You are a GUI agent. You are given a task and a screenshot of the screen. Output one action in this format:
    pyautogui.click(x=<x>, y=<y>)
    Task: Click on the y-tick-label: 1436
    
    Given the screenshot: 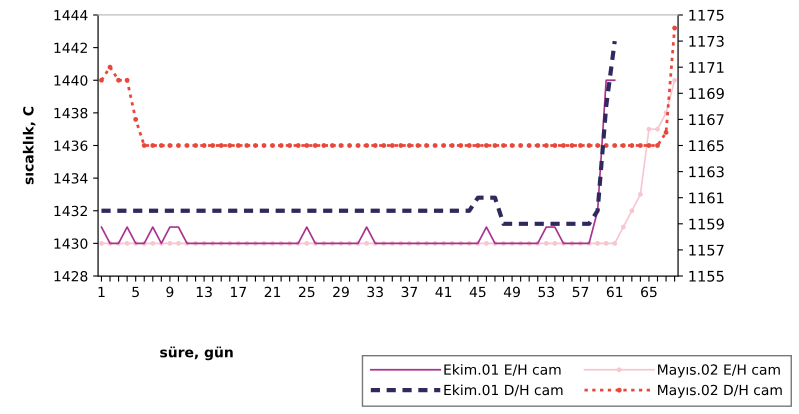 What is the action you would take?
    pyautogui.click(x=71, y=145)
    